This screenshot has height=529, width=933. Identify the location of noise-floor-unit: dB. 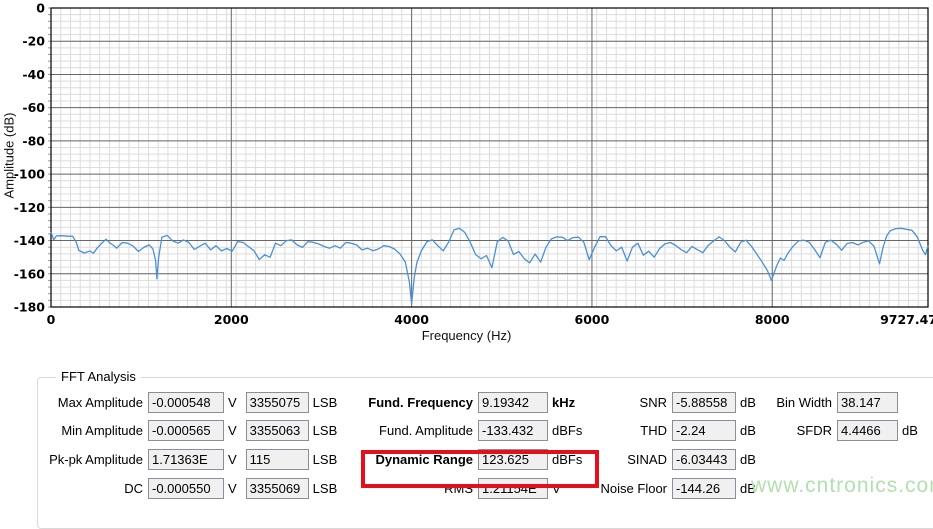
(748, 488).